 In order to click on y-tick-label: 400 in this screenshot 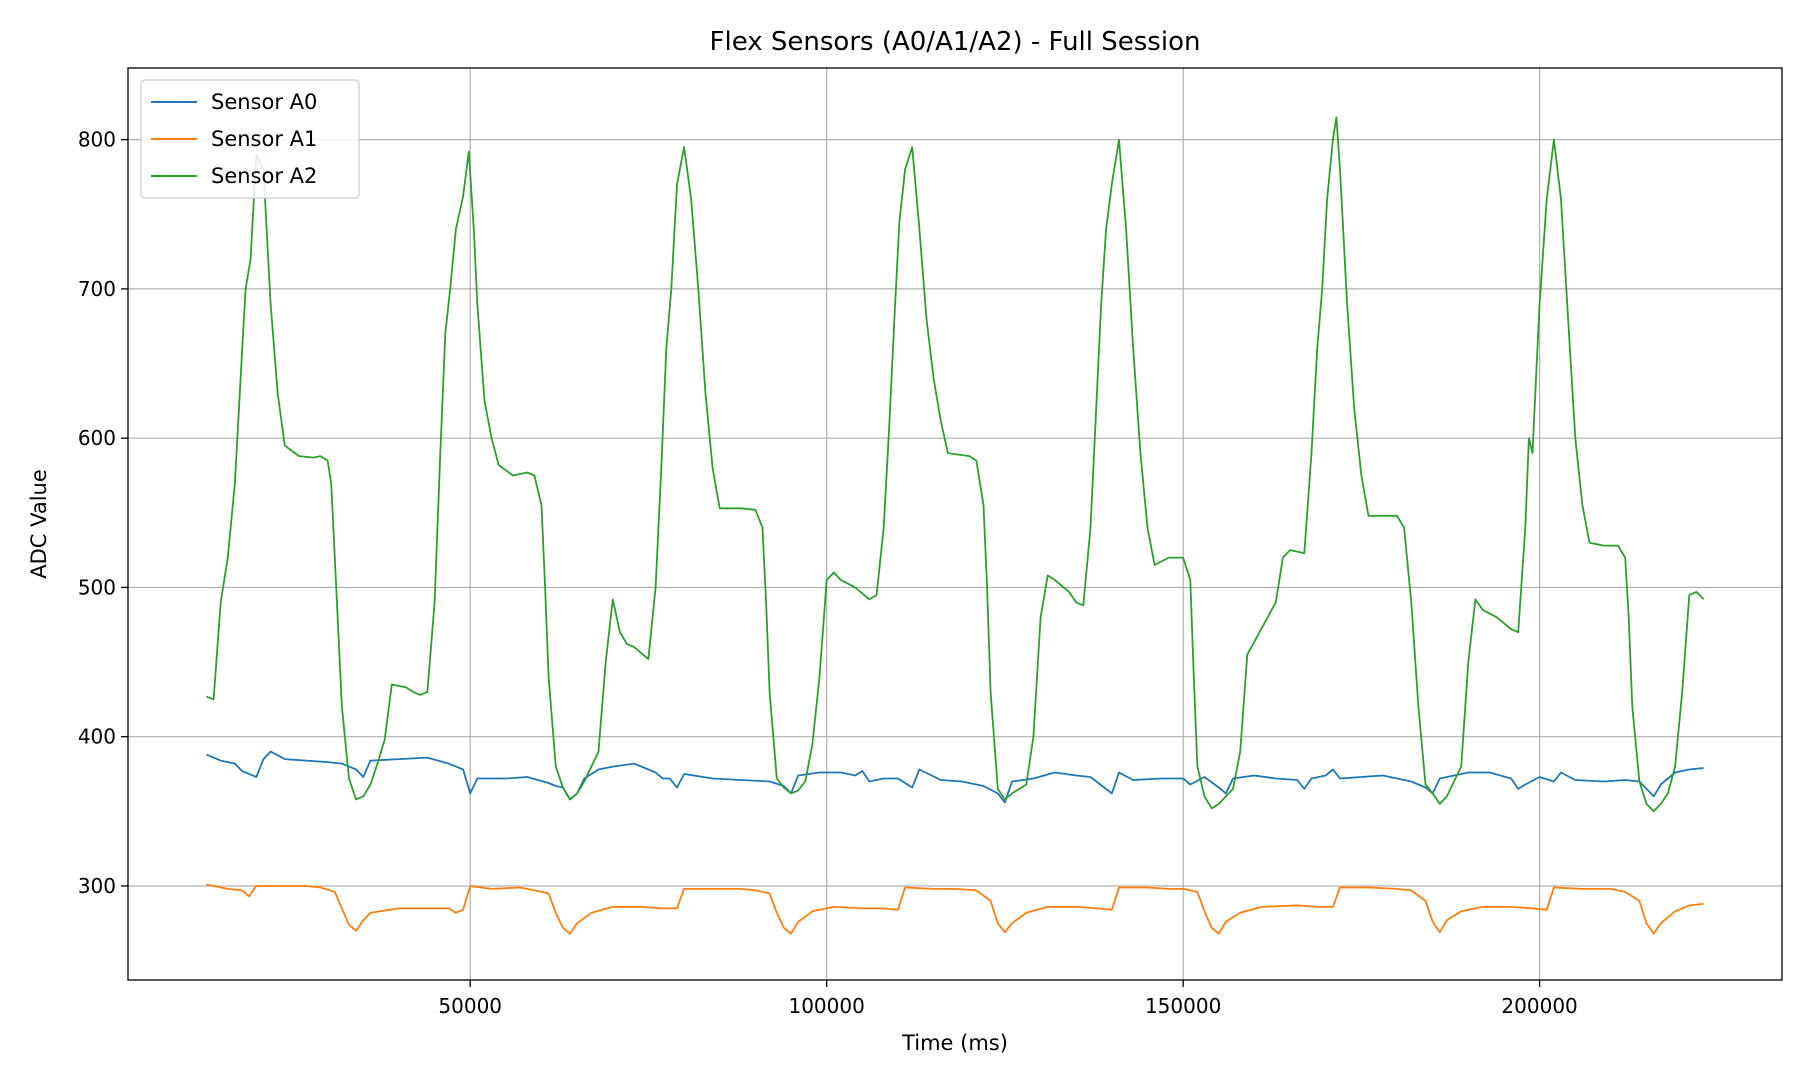, I will do `click(97, 737)`.